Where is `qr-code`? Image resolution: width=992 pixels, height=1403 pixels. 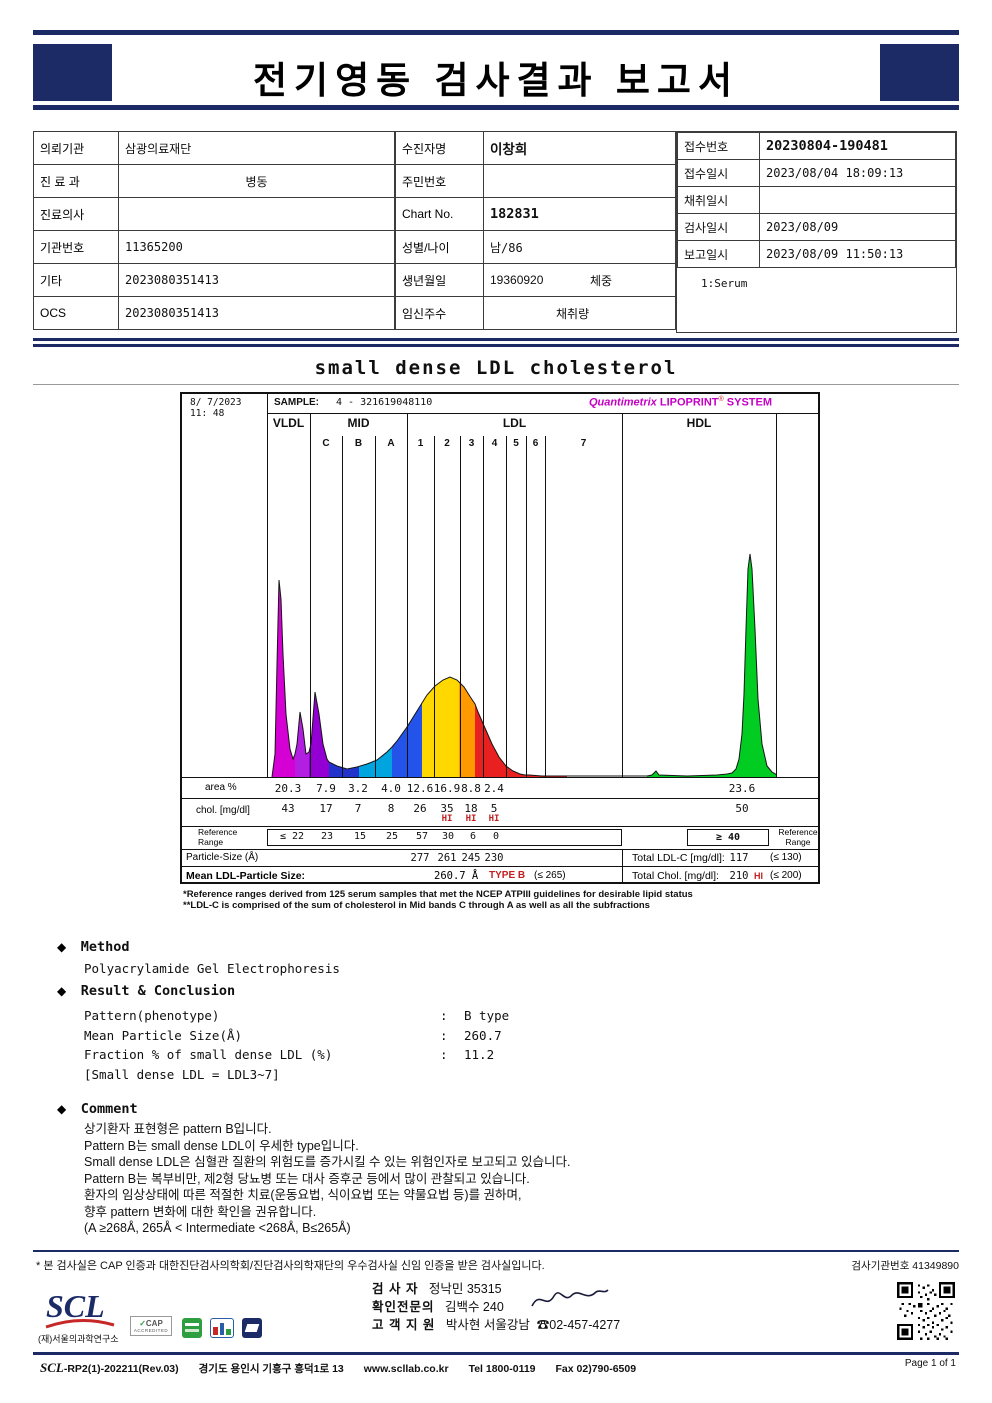 qr-code is located at coordinates (926, 1311).